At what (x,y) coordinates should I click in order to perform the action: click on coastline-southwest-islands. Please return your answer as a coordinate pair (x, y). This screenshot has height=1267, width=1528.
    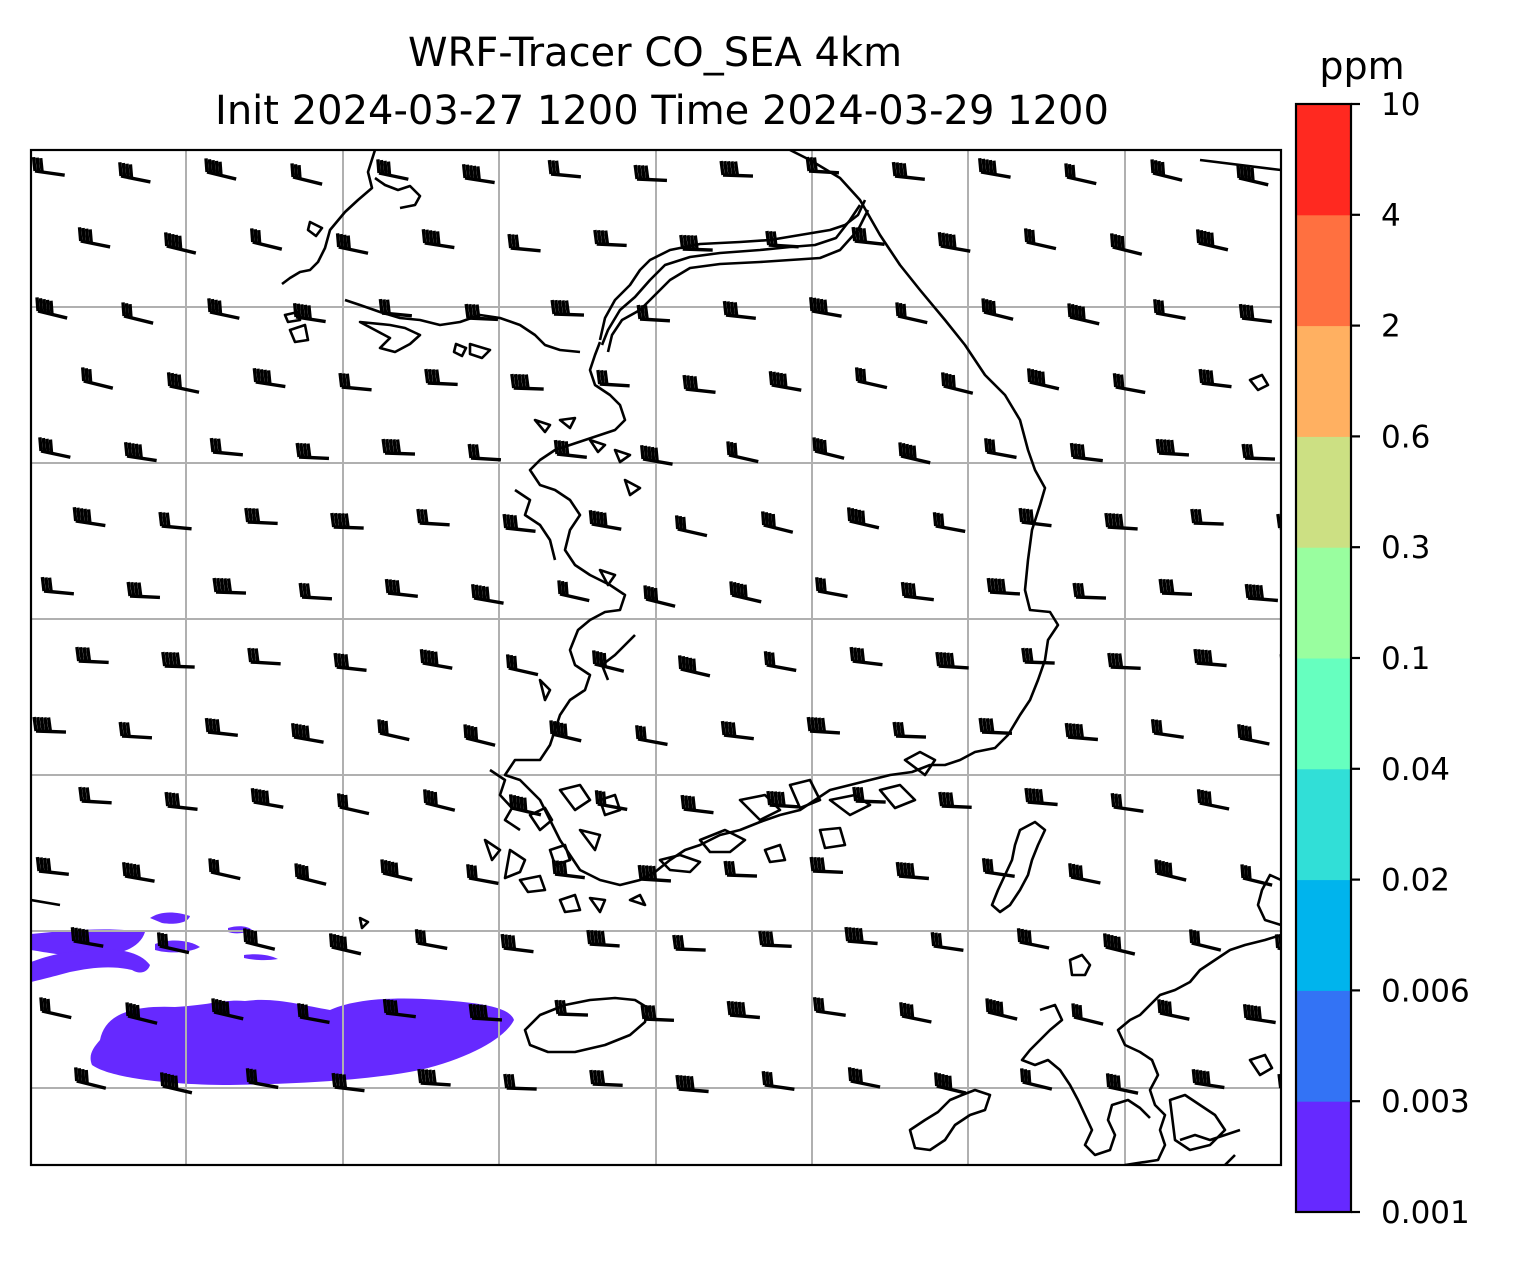
    Looking at the image, I should click on (502, 849).